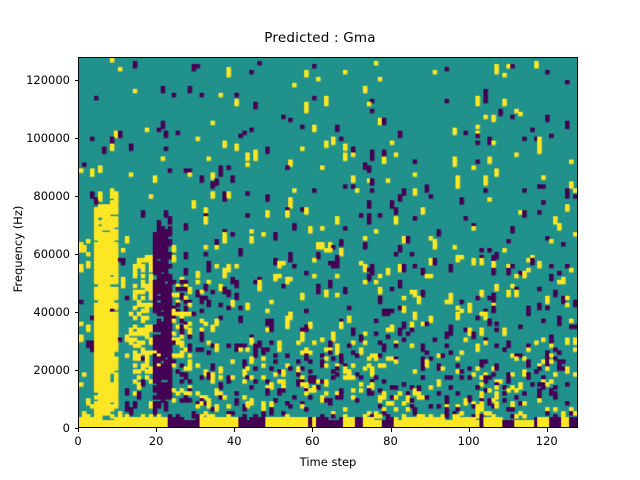 This screenshot has height=480, width=640. Describe the element at coordinates (51, 312) in the screenshot. I see `y-tick-label: 40000` at that location.